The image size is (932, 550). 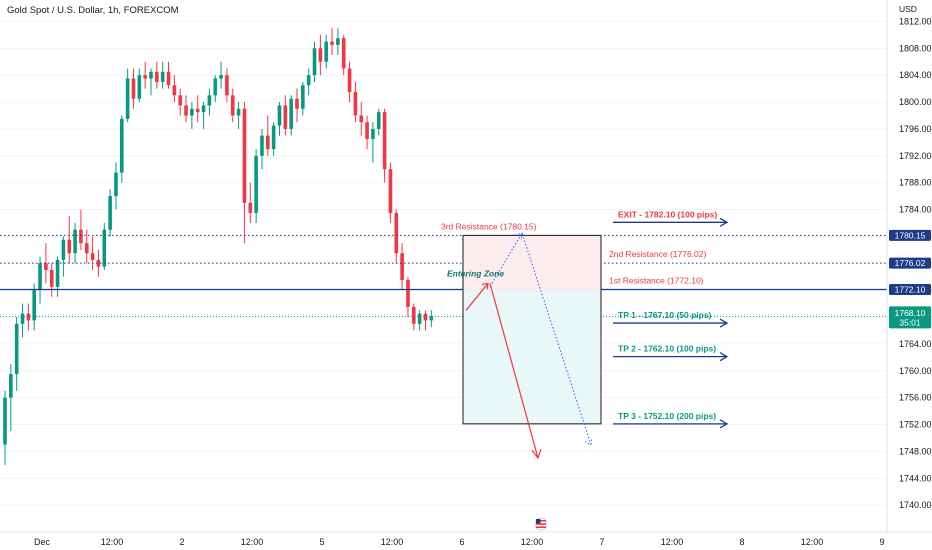 I want to click on zone-border, so click(x=532, y=329).